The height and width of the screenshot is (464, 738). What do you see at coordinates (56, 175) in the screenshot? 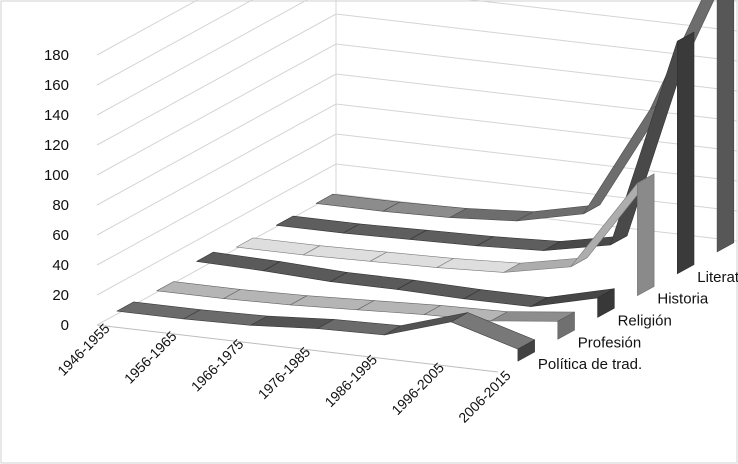
I see `y-tick-label: 100` at bounding box center [56, 175].